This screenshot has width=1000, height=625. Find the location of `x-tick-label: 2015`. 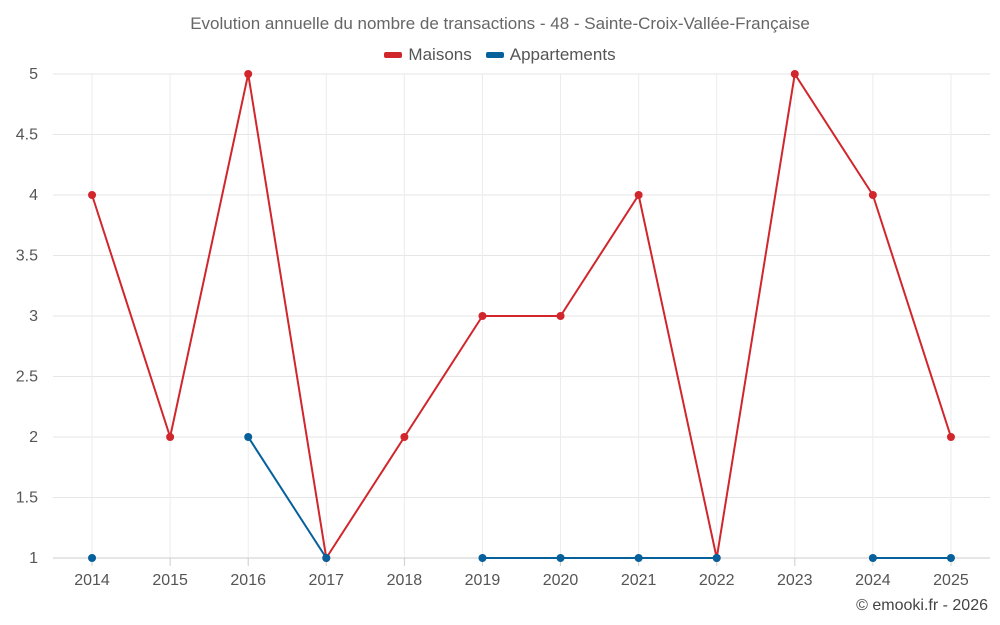

x-tick-label: 2015 is located at coordinates (170, 580).